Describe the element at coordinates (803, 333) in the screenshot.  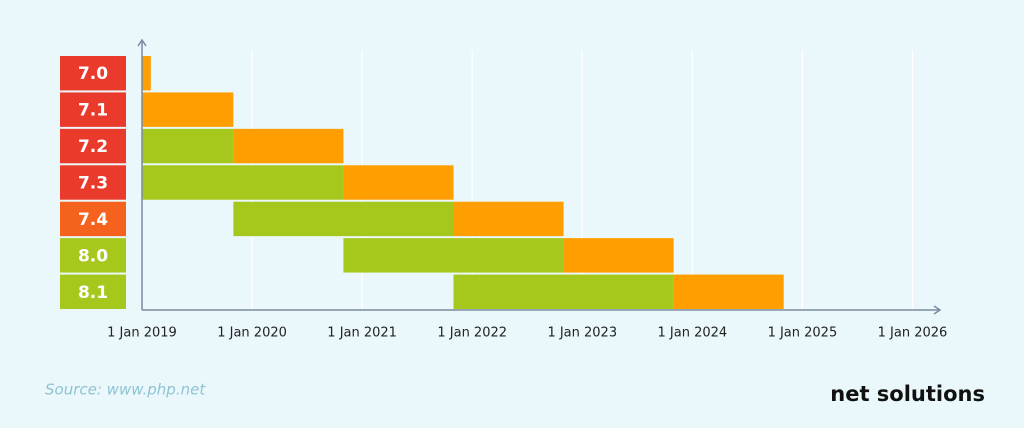
I see `x-tick-label: 1 Jan 2025` at that location.